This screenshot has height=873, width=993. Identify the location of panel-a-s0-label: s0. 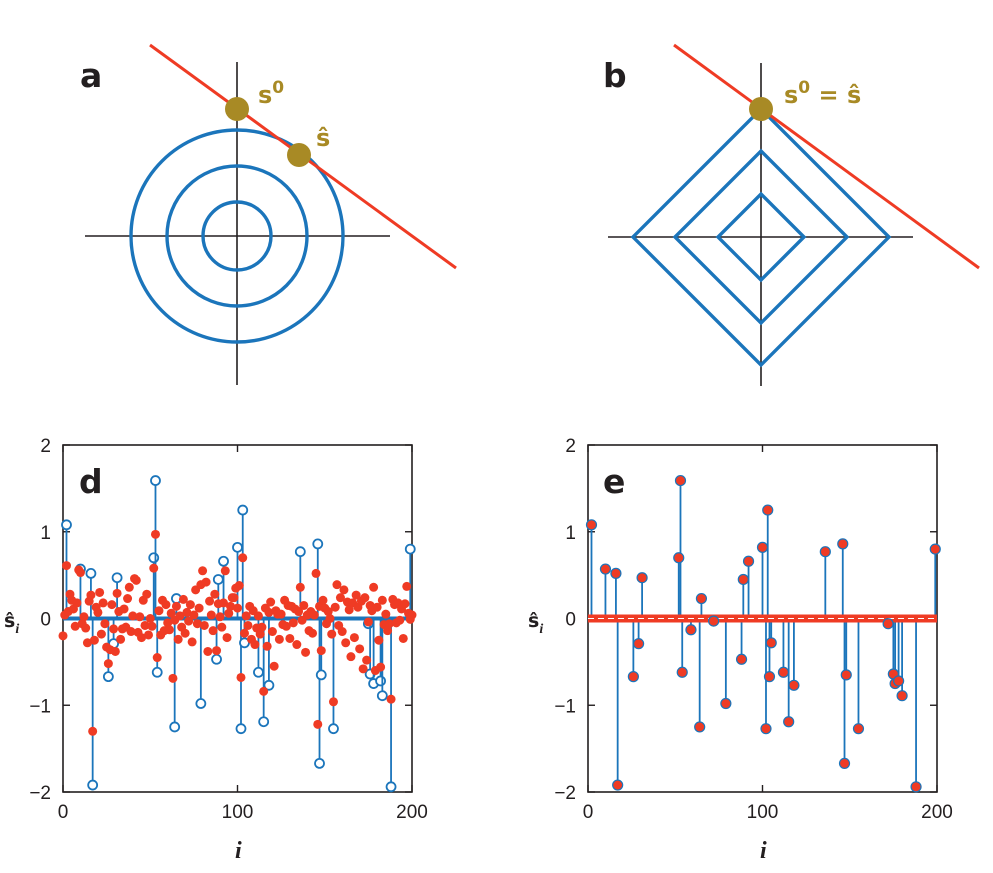
(271, 93).